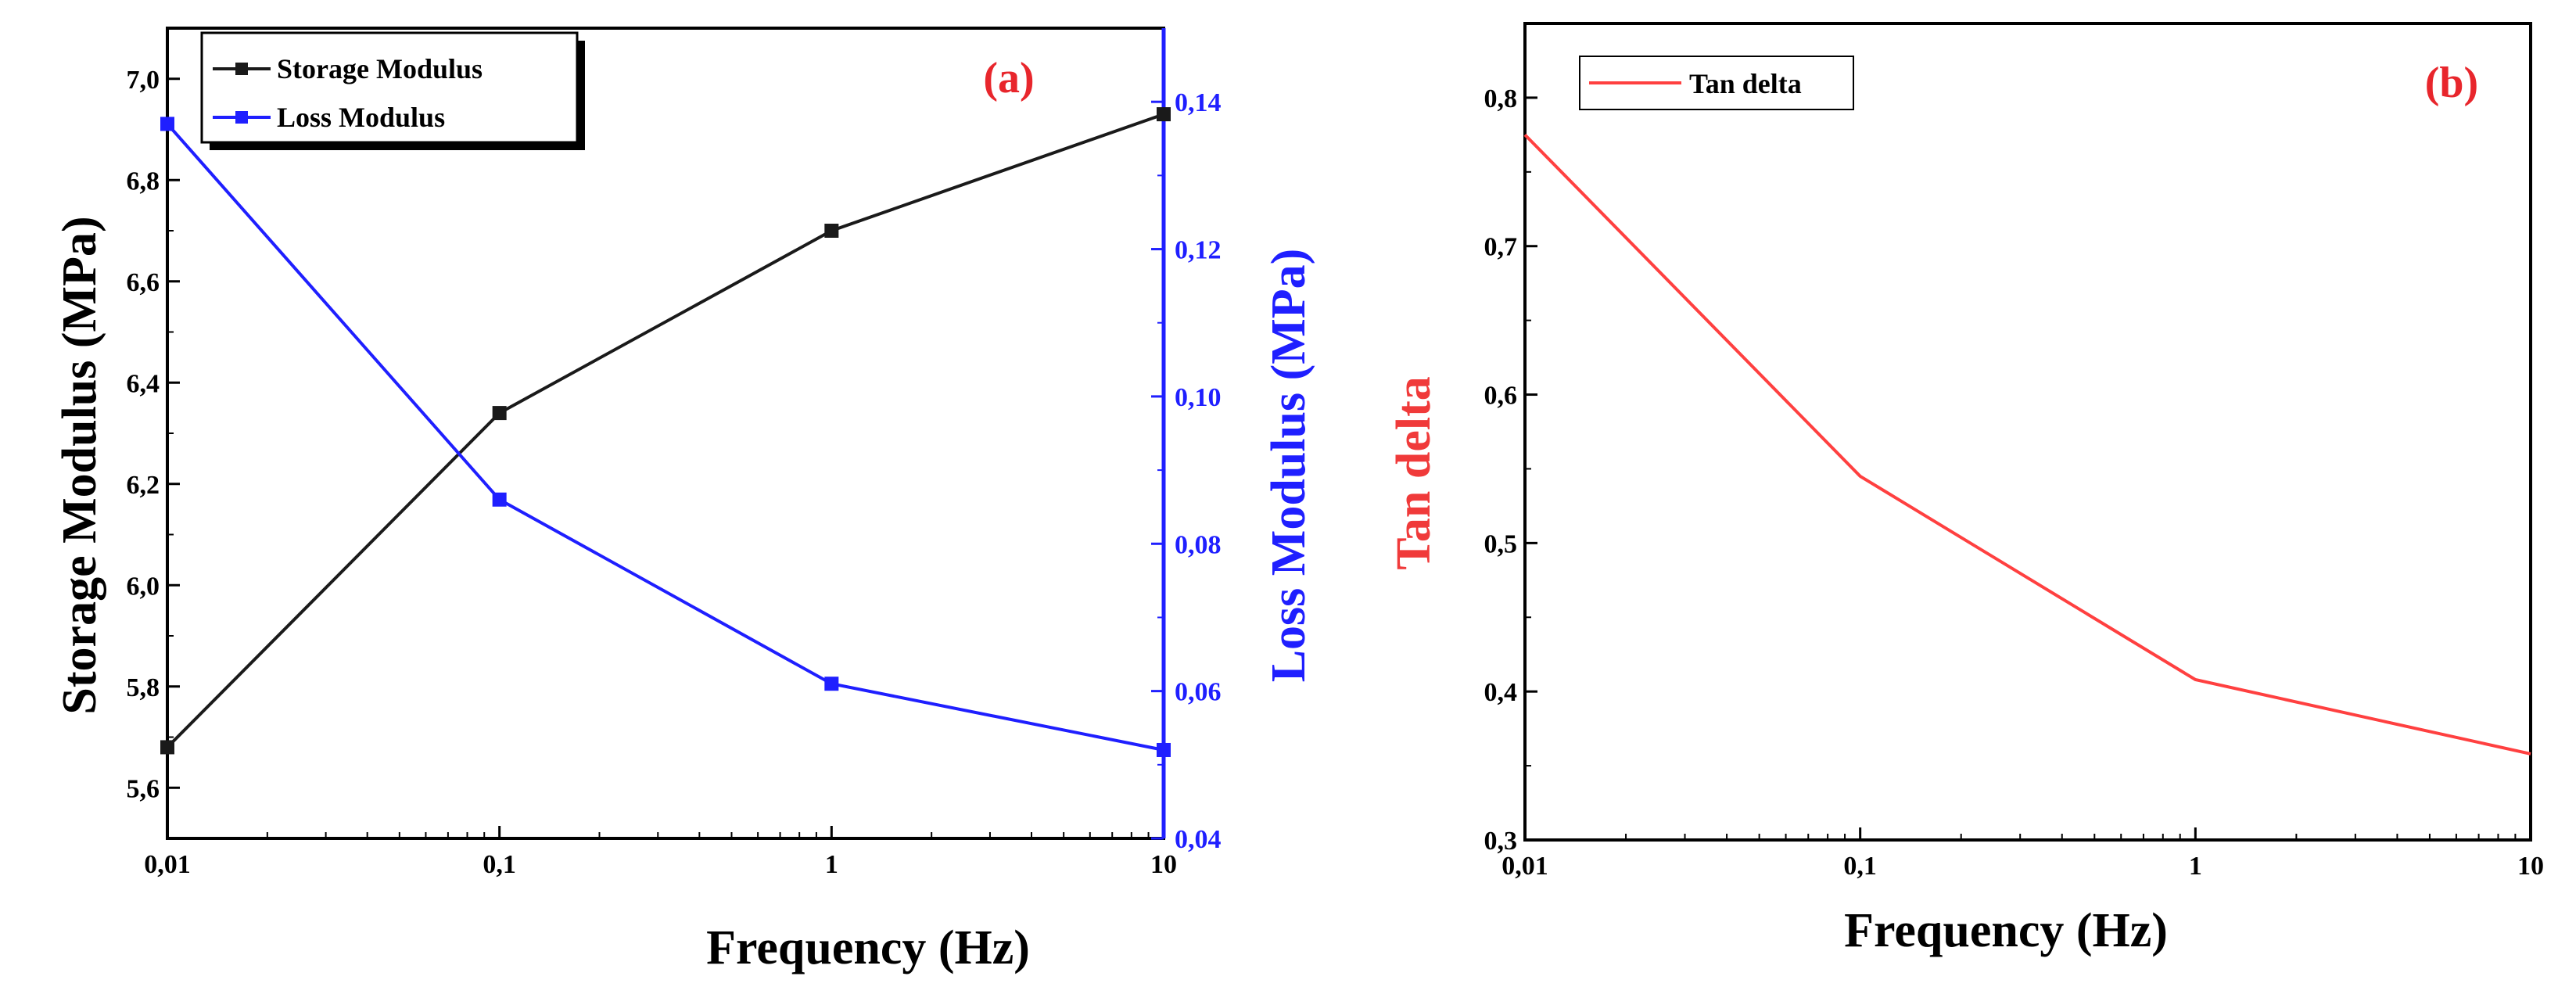 This screenshot has height=987, width=2576. Describe the element at coordinates (1501, 98) in the screenshot. I see `y-tick-label: 0,8` at that location.